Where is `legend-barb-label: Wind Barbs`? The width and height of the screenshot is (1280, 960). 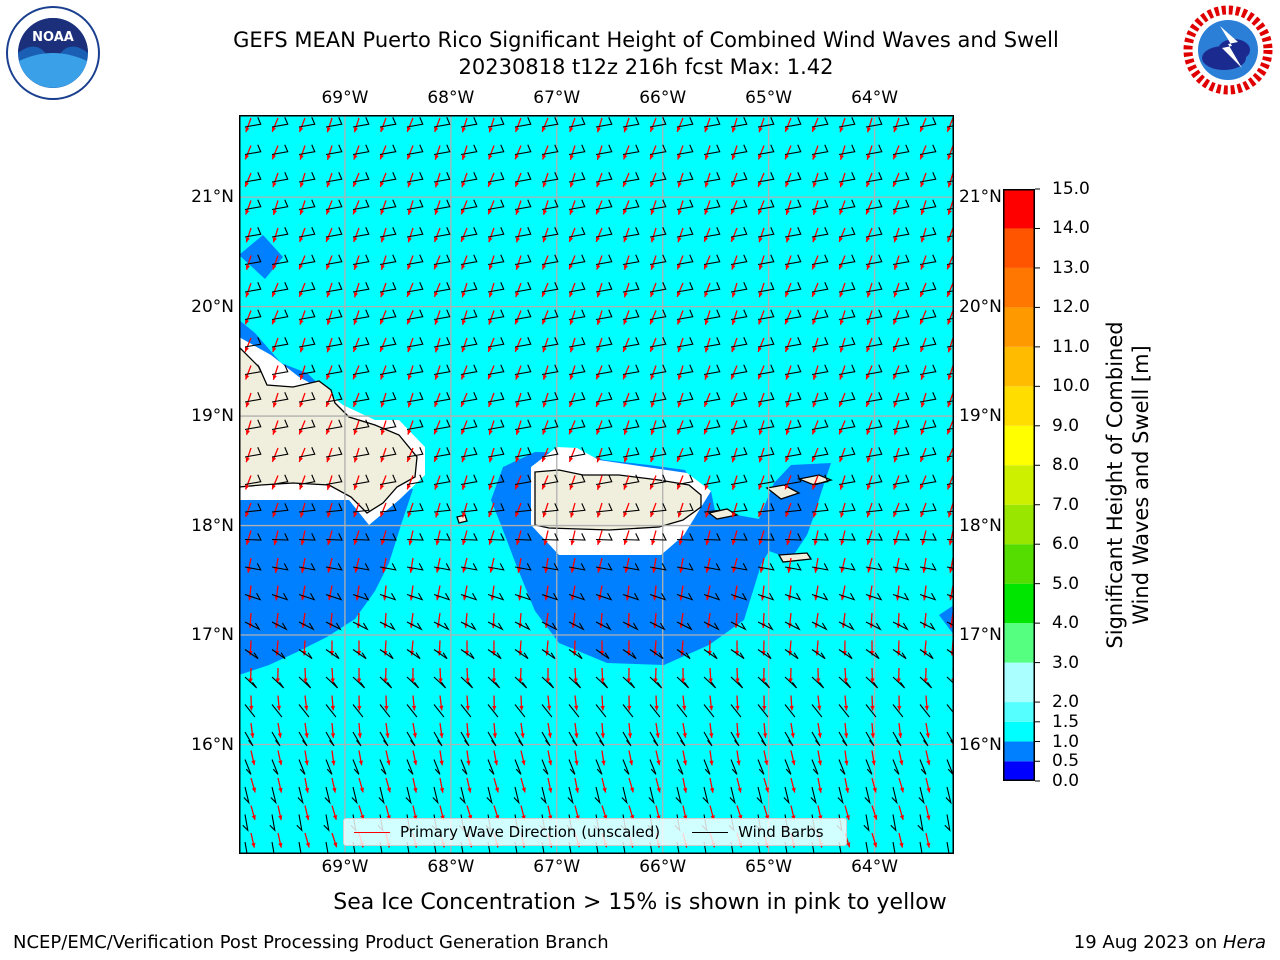
legend-barb-label: Wind Barbs is located at coordinates (781, 832).